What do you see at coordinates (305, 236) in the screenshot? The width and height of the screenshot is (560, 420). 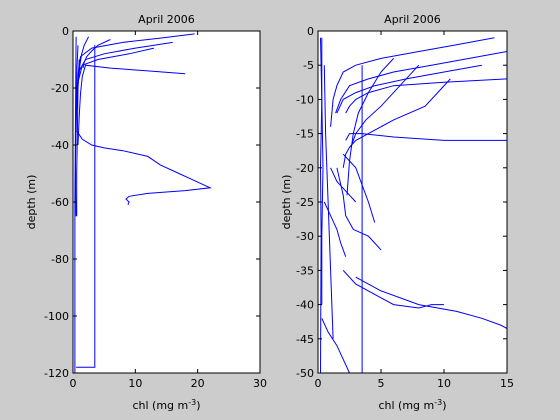 I see `y-tick-label: -30` at bounding box center [305, 236].